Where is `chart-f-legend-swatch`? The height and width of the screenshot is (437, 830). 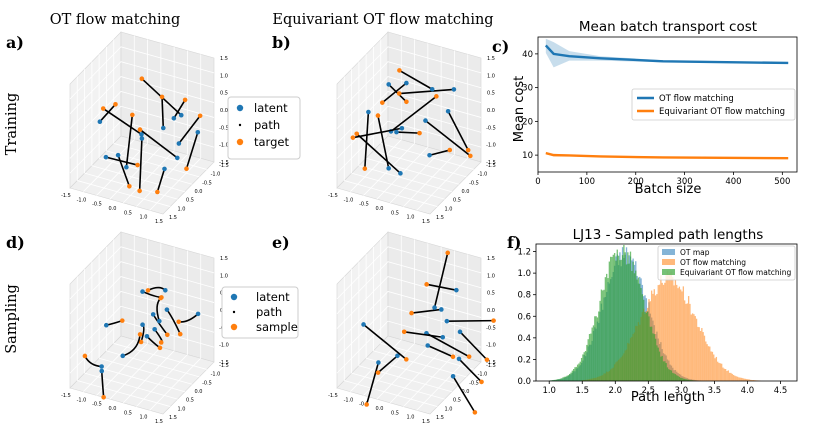 chart-f-legend-swatch is located at coordinates (668, 262).